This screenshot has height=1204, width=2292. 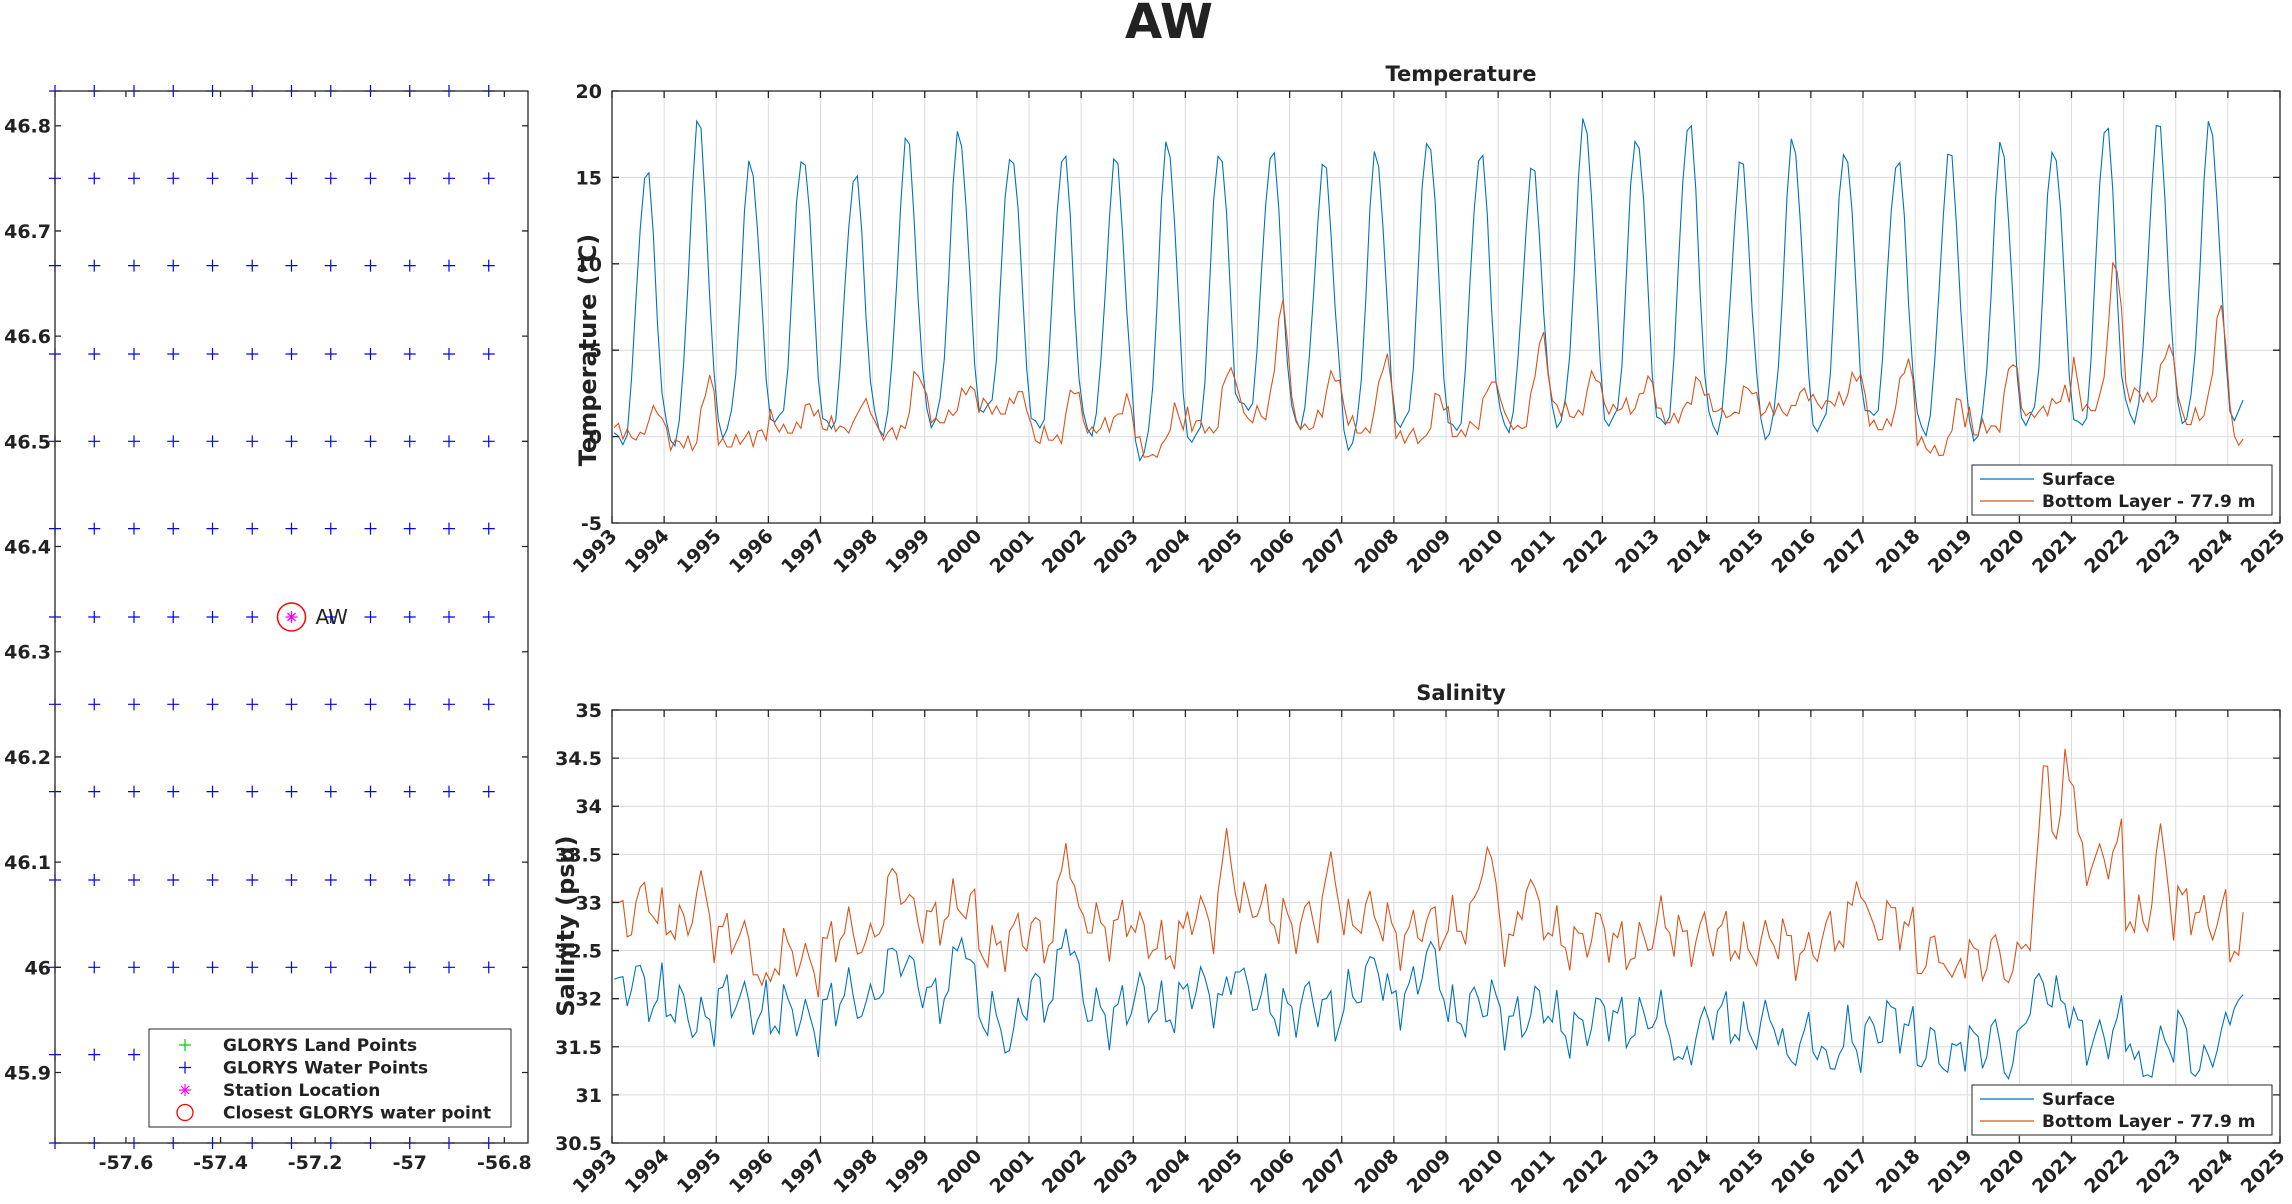 I want to click on map-xtick-label: -57.4, so click(x=220, y=1163).